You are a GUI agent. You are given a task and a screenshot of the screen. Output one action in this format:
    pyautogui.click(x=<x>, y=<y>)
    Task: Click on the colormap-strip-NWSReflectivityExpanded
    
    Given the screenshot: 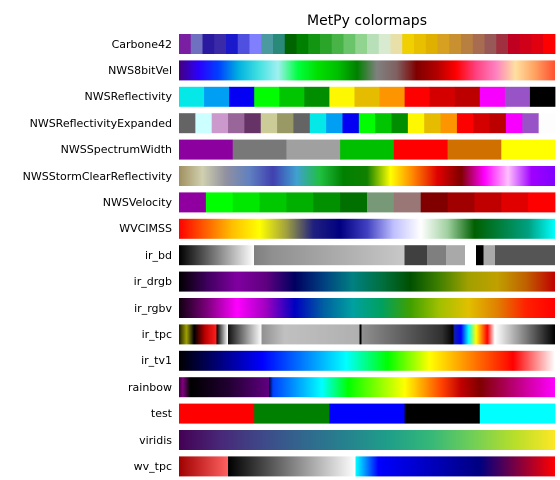 What is the action you would take?
    pyautogui.click(x=367, y=123)
    